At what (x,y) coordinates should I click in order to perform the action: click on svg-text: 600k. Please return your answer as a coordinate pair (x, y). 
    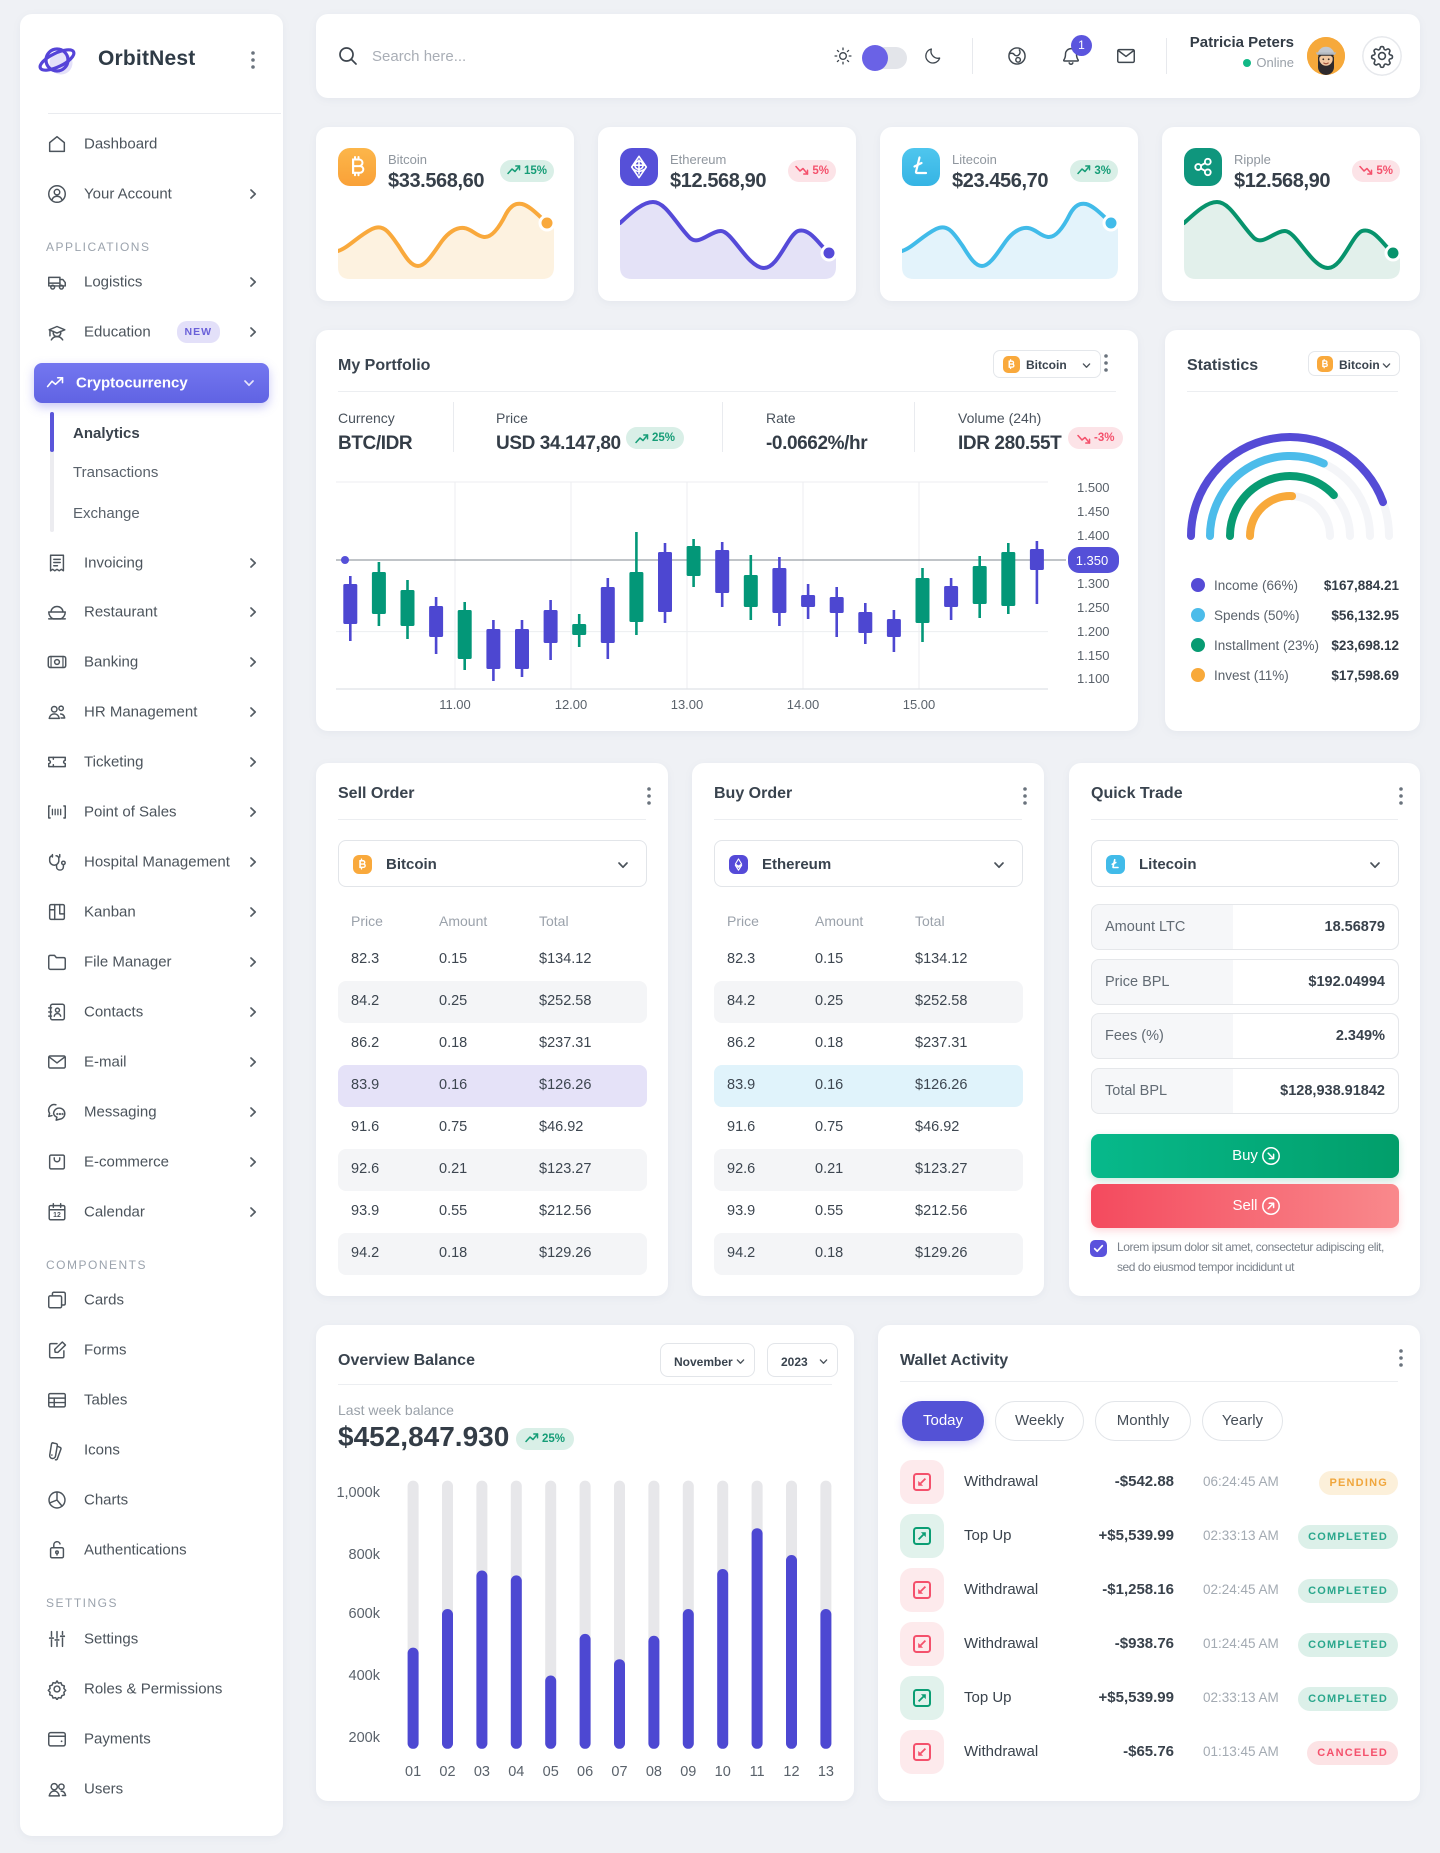
    Looking at the image, I should click on (365, 1614).